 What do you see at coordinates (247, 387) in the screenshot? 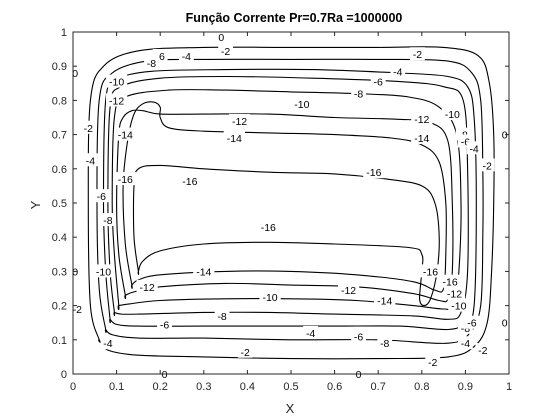
I see `x-tick-label: 0.4` at bounding box center [247, 387].